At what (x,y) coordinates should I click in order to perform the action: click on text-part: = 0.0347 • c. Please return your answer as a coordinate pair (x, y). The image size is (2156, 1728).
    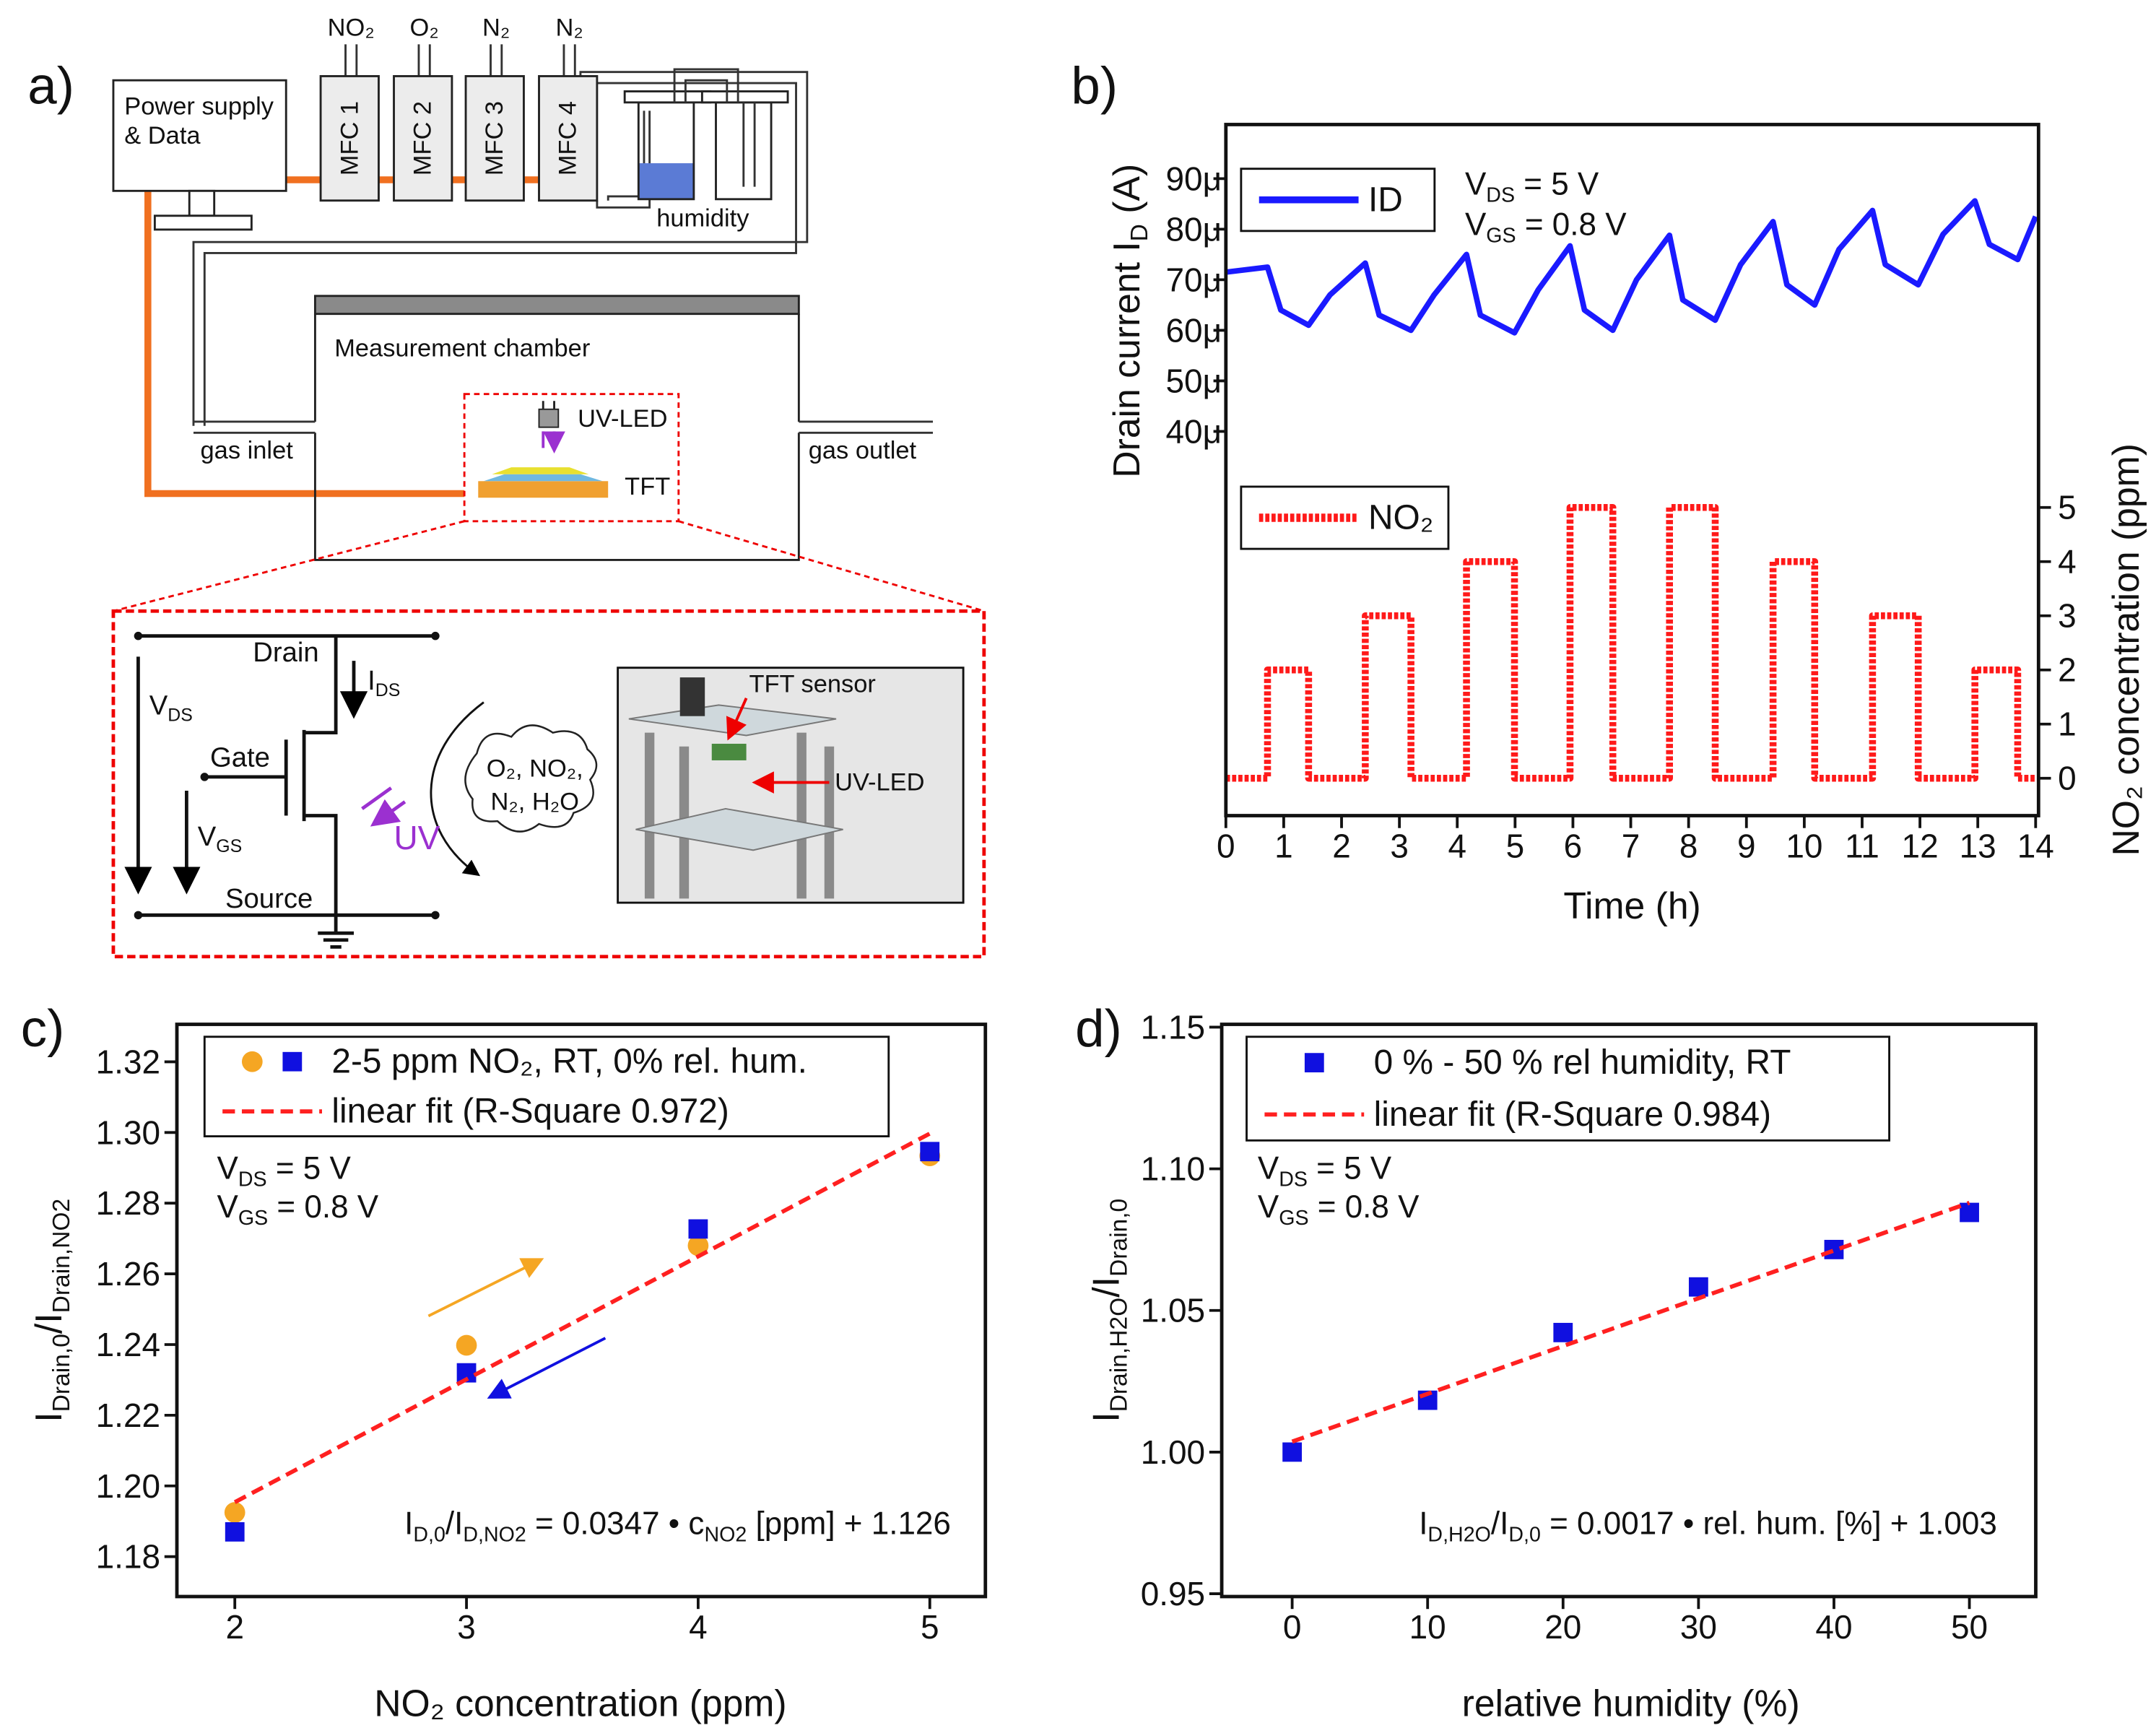
    Looking at the image, I should click on (616, 1524).